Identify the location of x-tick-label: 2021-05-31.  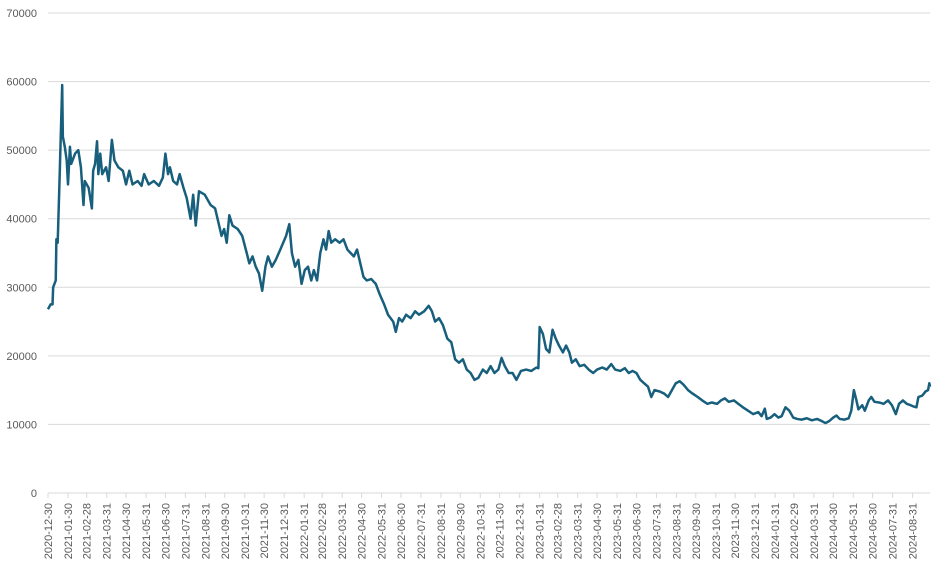
(147, 531).